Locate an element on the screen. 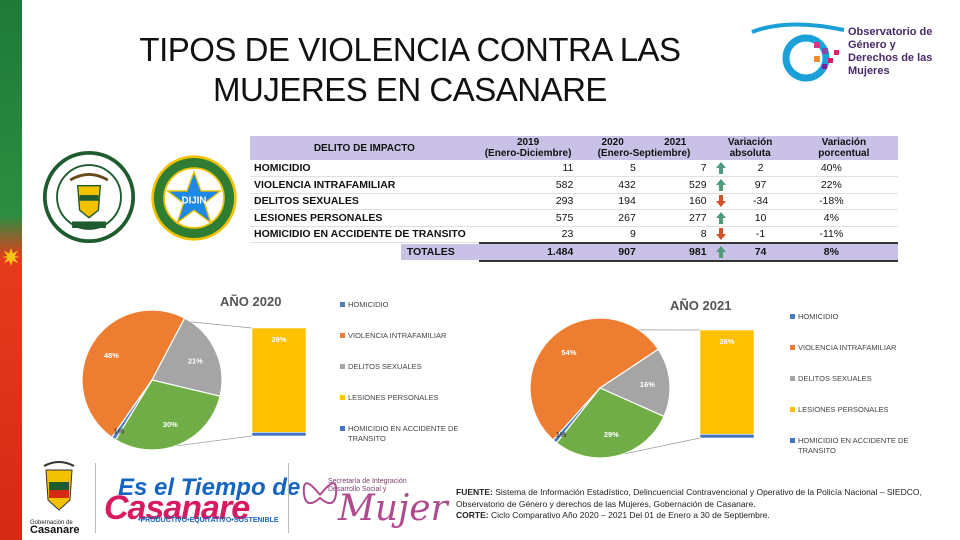 The width and height of the screenshot is (960, 540). pie-slice-label: 48% is located at coordinates (111, 355).